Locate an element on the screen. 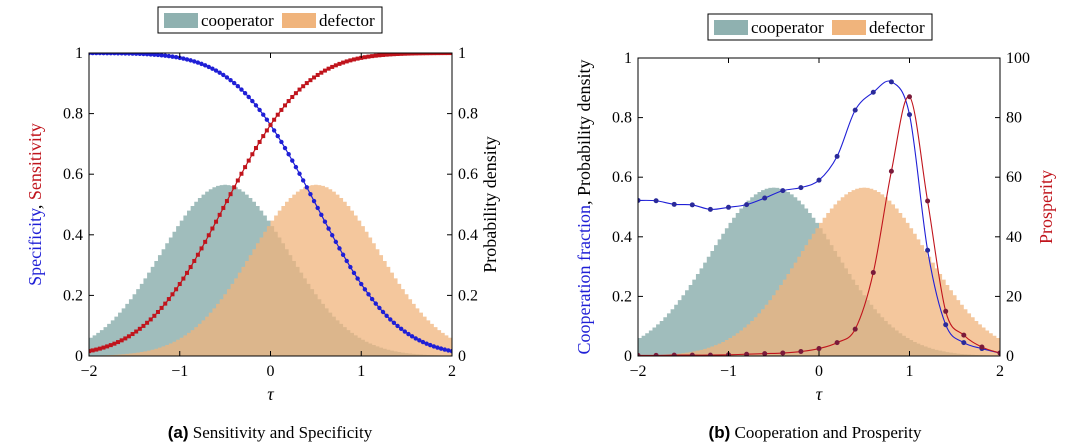 This screenshot has height=446, width=1077. y-left-label-part1: Specificity is located at coordinates (35, 247).